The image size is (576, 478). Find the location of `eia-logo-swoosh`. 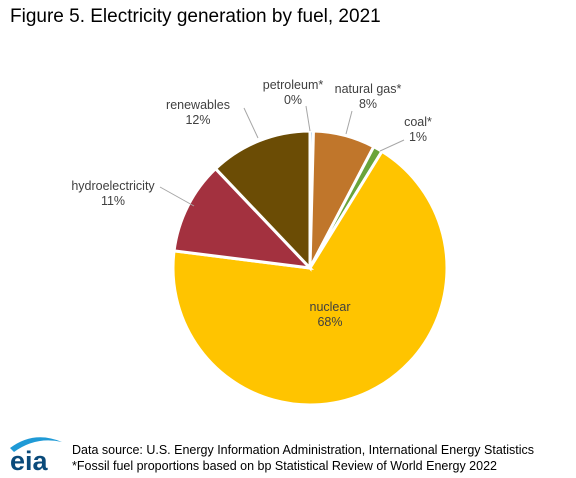

eia-logo-swoosh is located at coordinates (36, 444).